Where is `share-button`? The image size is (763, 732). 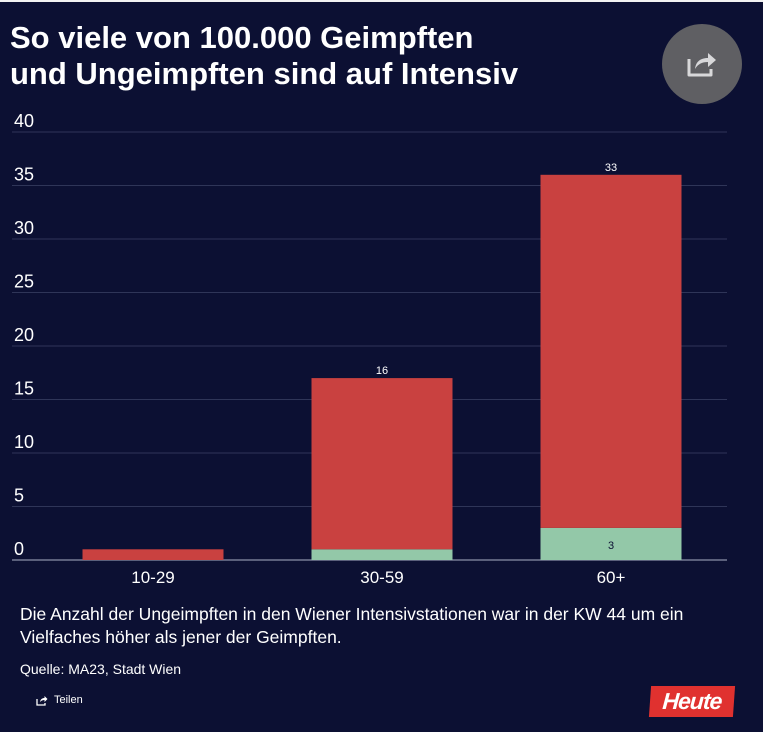 share-button is located at coordinates (702, 64).